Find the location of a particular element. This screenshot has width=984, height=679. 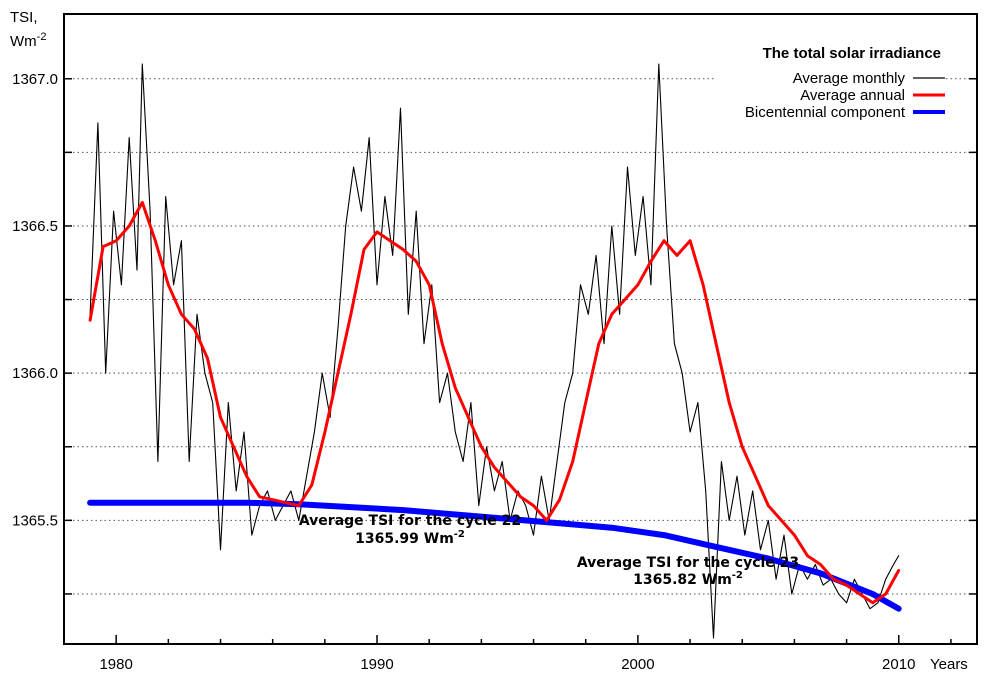

y-tick-label: 1367.0 is located at coordinates (35, 79).